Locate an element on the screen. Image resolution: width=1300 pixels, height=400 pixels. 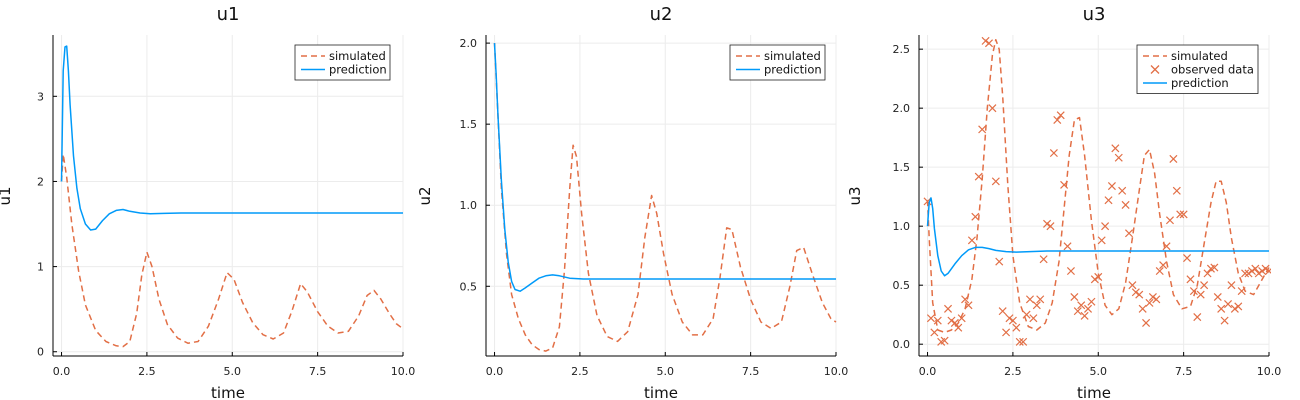
x-tick-label: 10.0 is located at coordinates (836, 371).